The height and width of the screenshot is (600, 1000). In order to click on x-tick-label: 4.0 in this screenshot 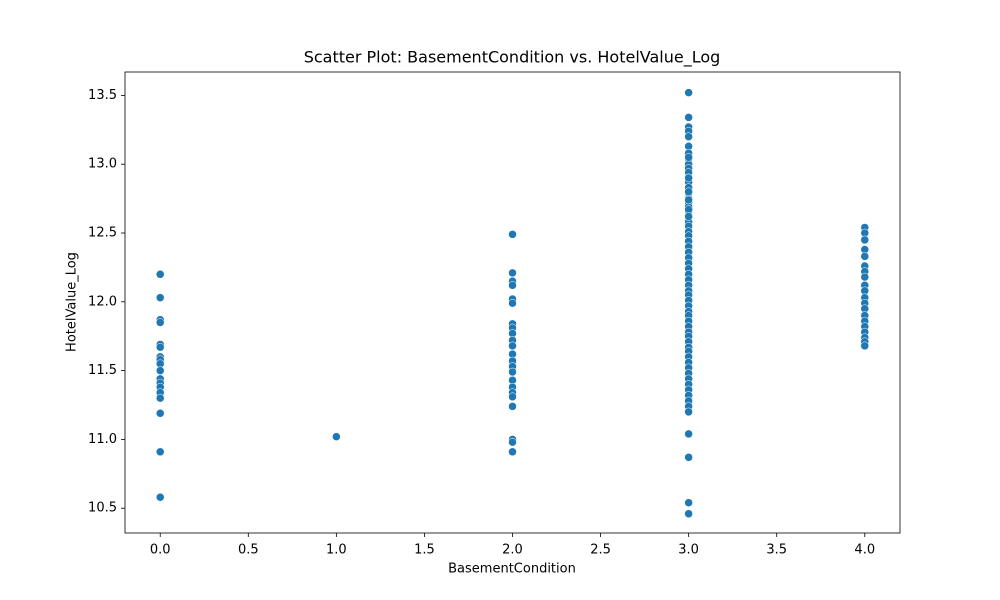, I will do `click(864, 550)`.